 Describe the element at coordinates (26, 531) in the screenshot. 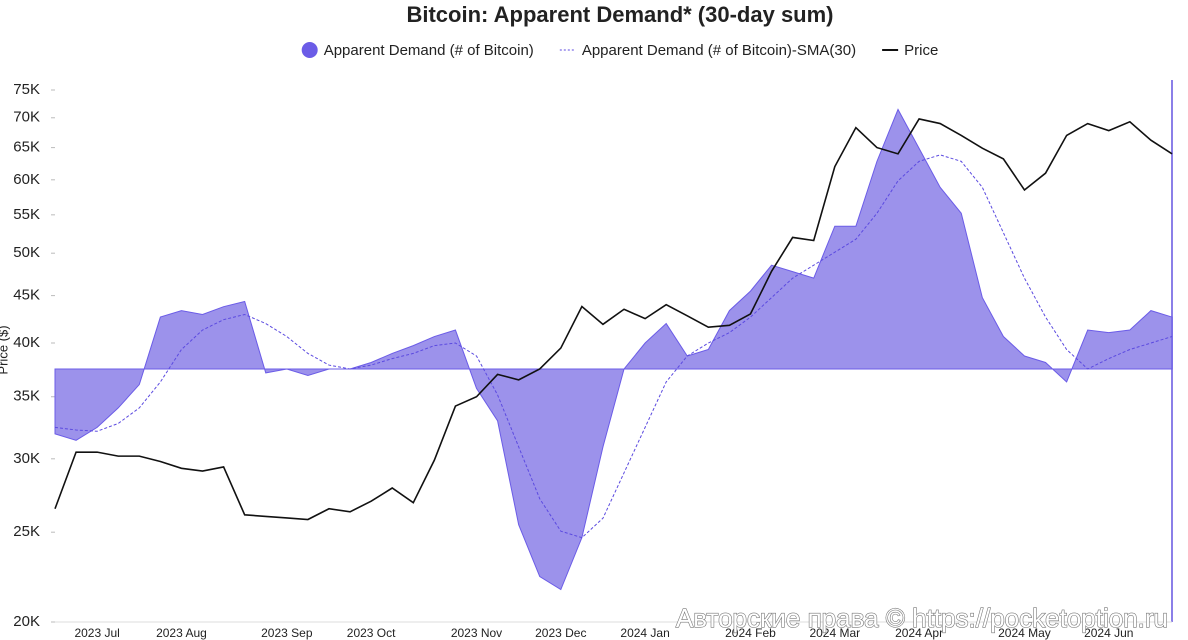

I see `y-tick-label: 25K` at that location.